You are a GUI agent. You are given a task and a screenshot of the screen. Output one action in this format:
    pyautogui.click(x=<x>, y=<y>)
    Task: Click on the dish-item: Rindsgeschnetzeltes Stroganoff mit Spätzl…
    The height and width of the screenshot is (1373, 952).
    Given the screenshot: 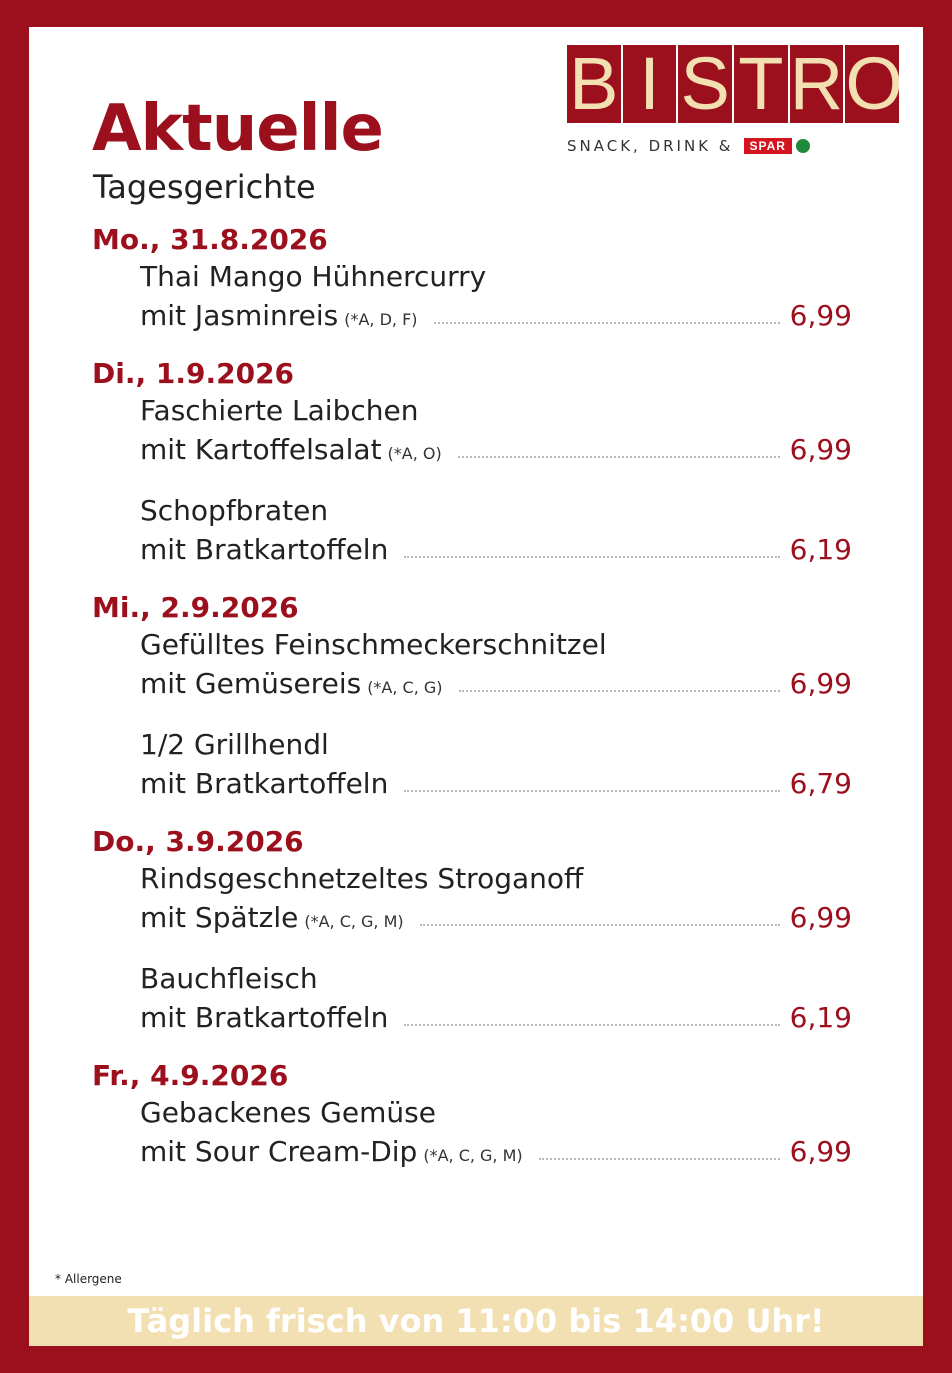 What is the action you would take?
    pyautogui.click(x=472, y=899)
    